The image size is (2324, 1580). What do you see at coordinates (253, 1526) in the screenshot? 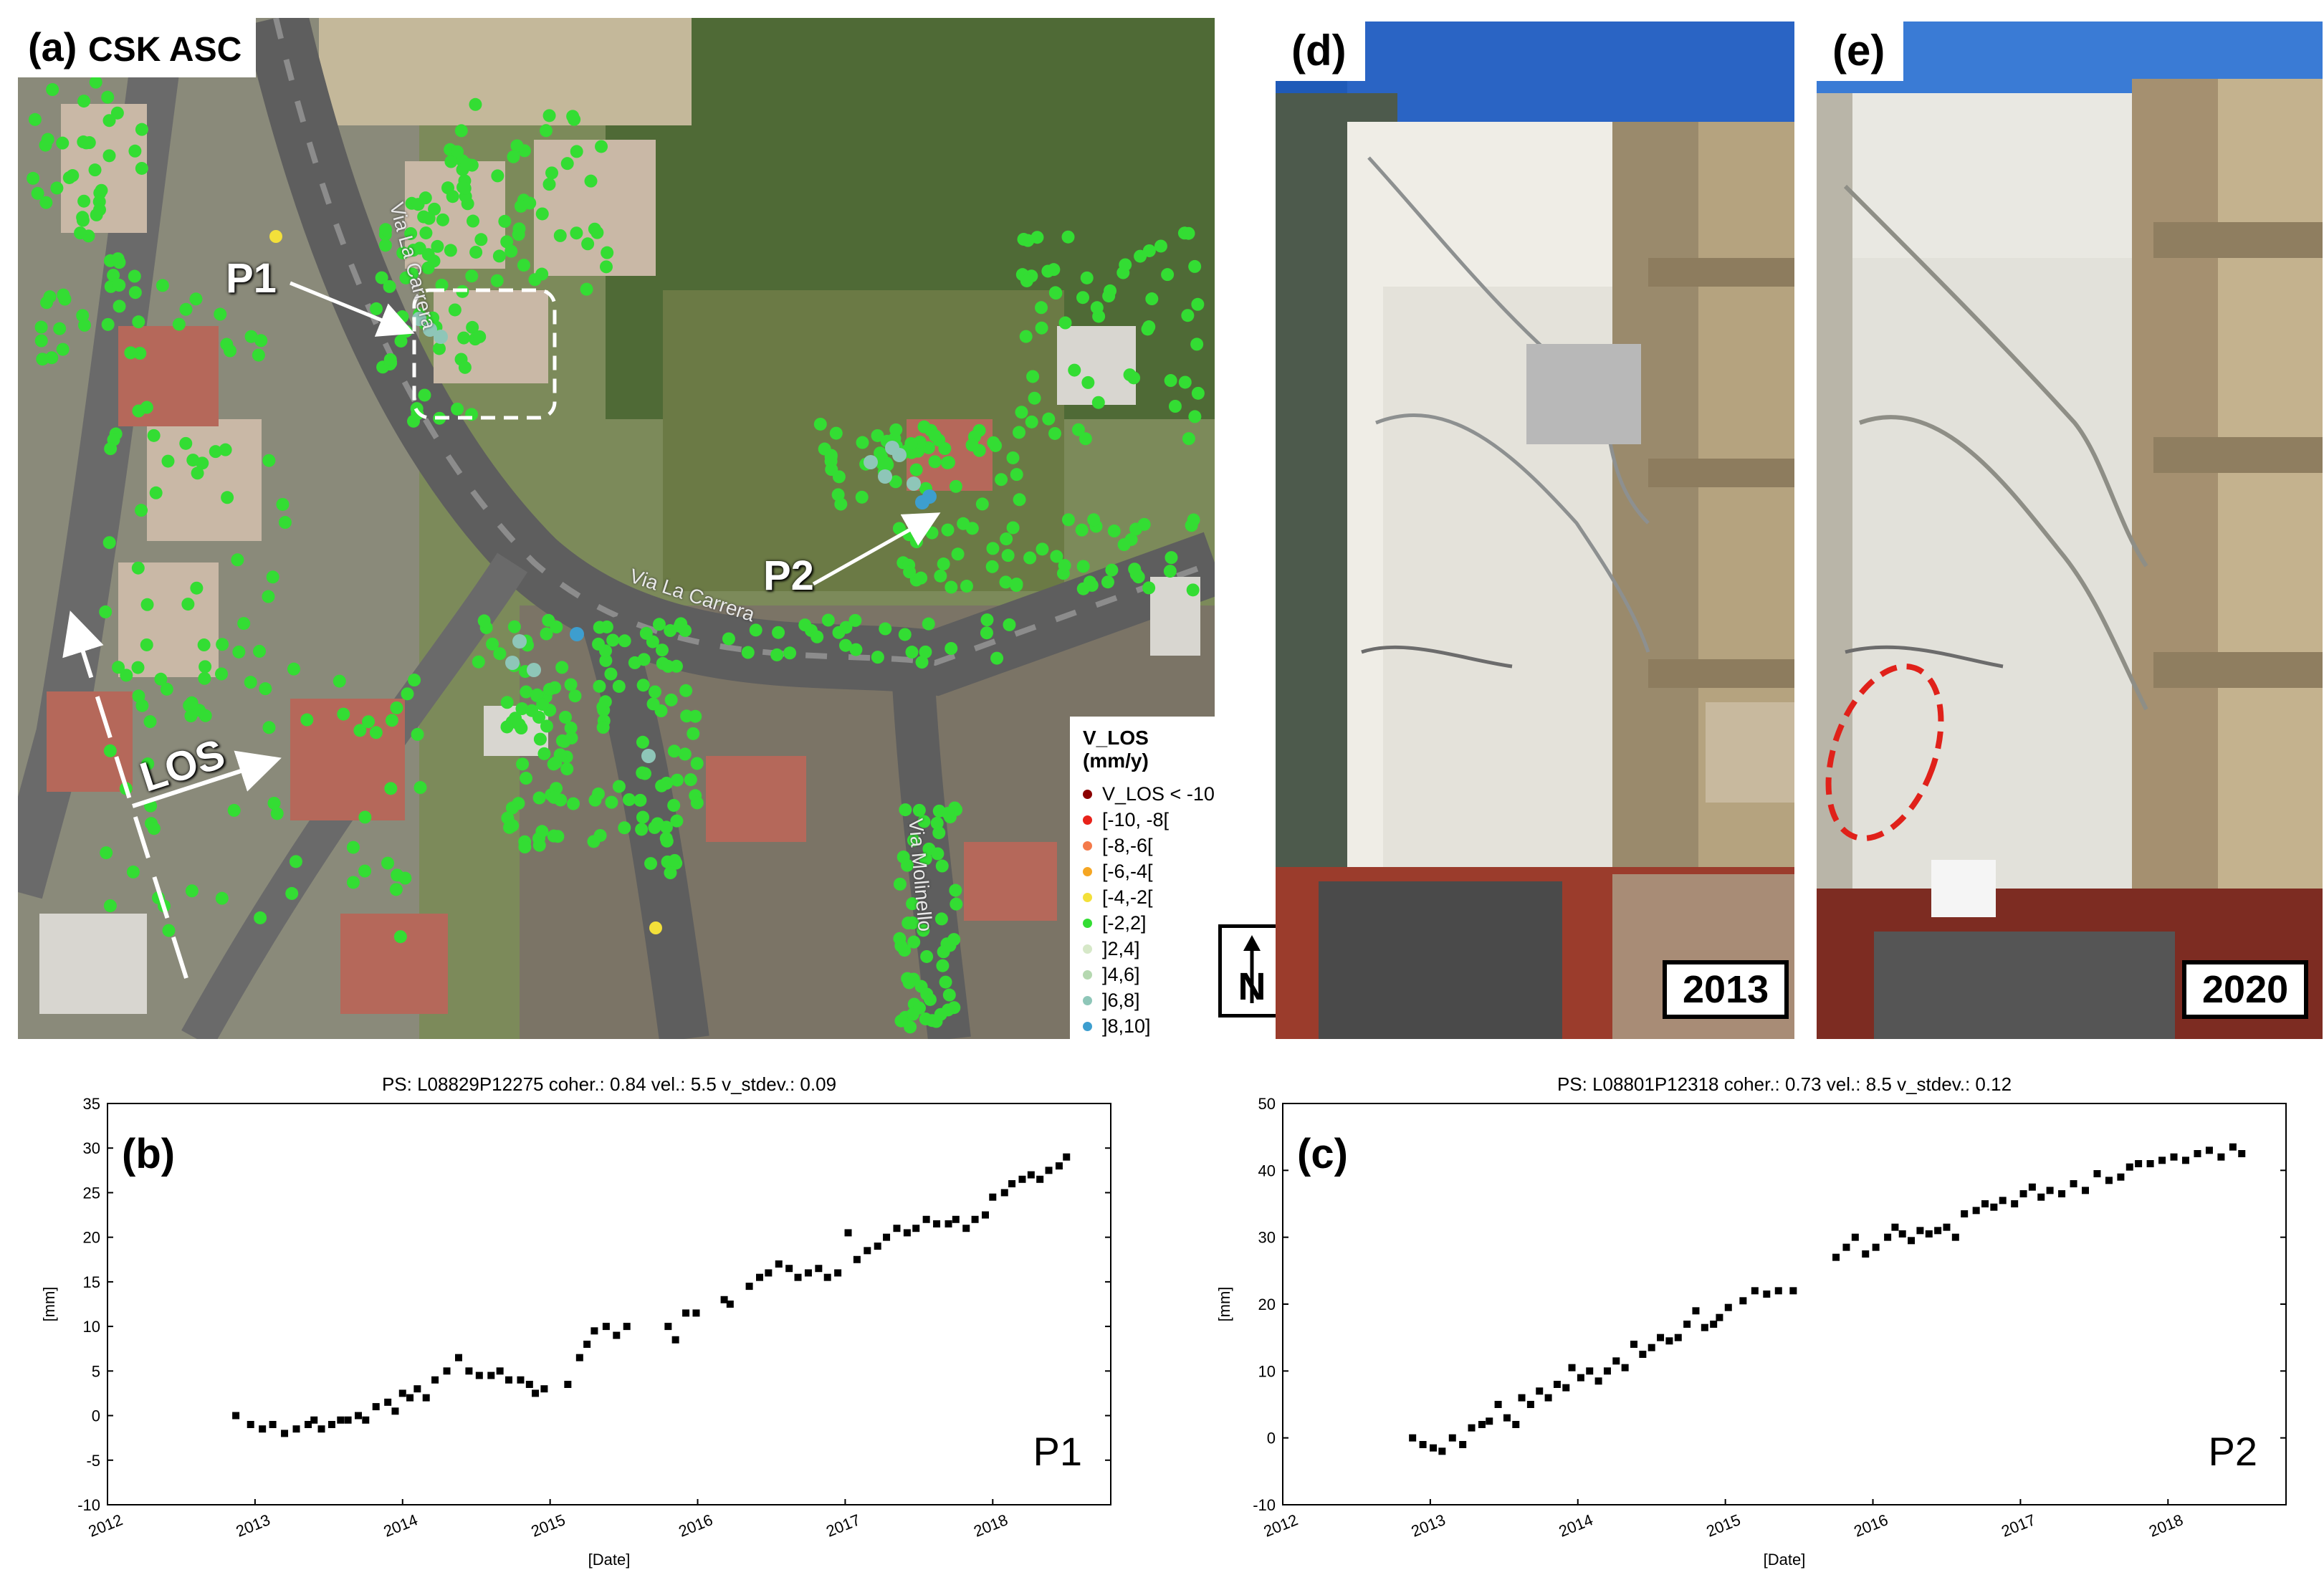
I see `x-tick-label: 2013` at bounding box center [253, 1526].